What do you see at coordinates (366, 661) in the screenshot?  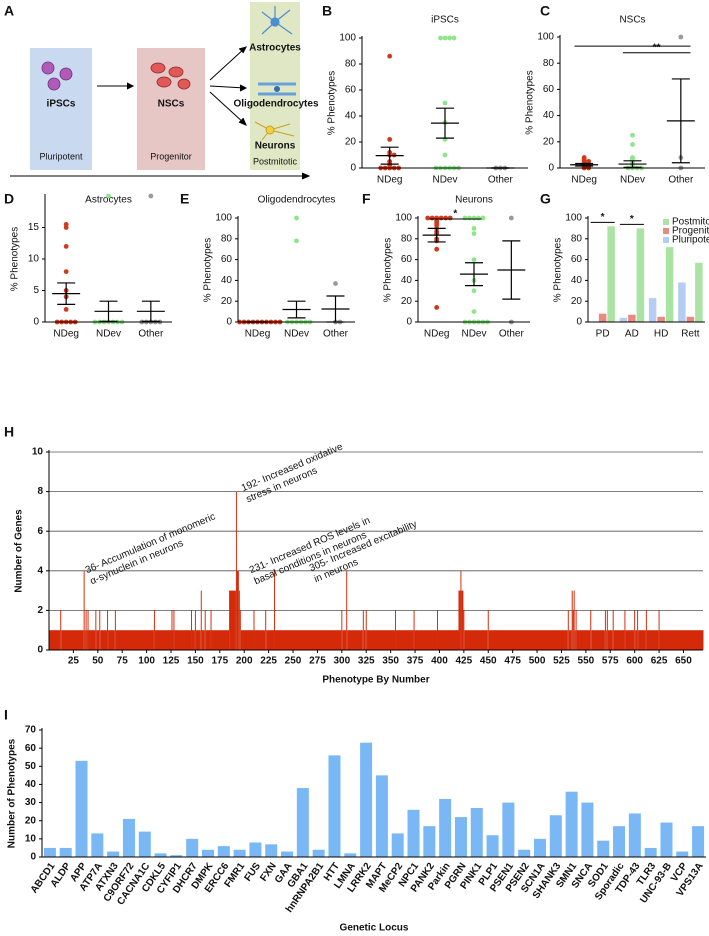 I see `x-tick-label: 325` at bounding box center [366, 661].